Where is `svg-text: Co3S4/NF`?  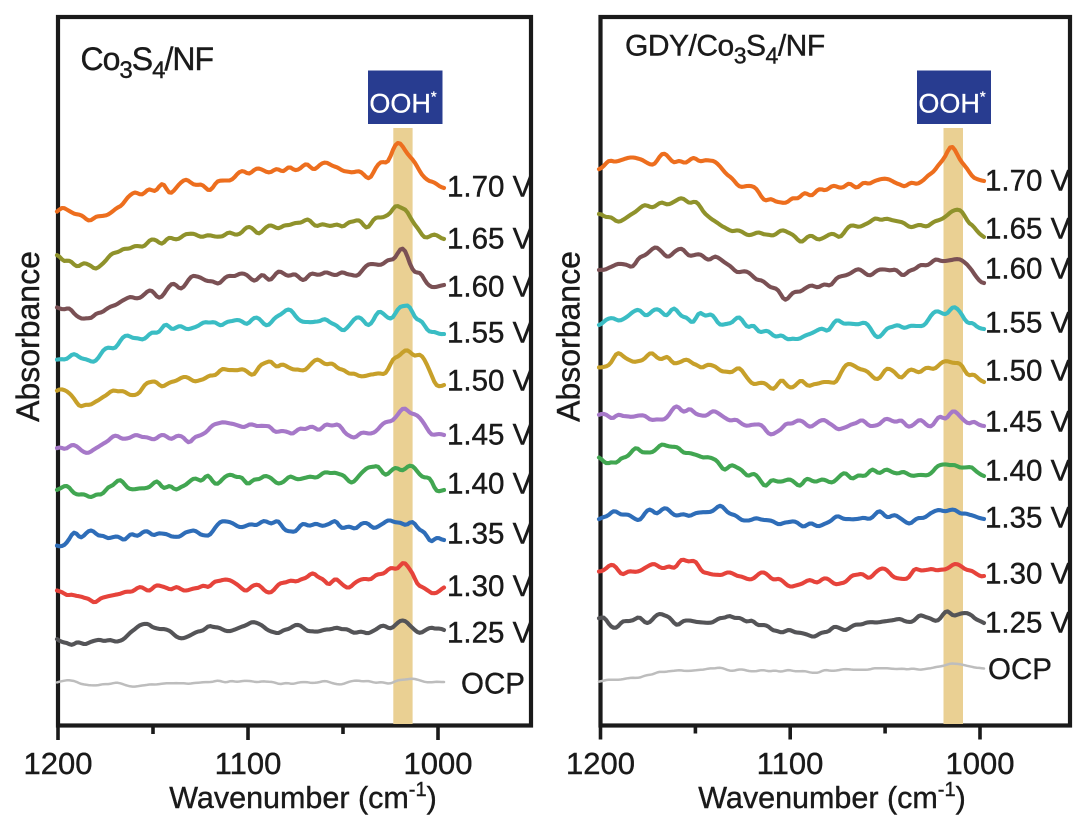 svg-text: Co3S4/NF is located at coordinates (147, 62).